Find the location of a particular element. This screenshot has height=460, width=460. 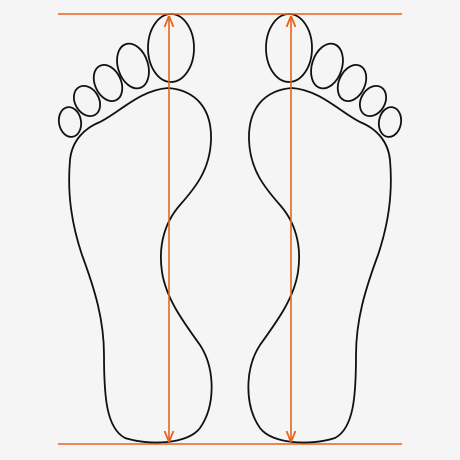

right-second-toe is located at coordinates (327, 66).